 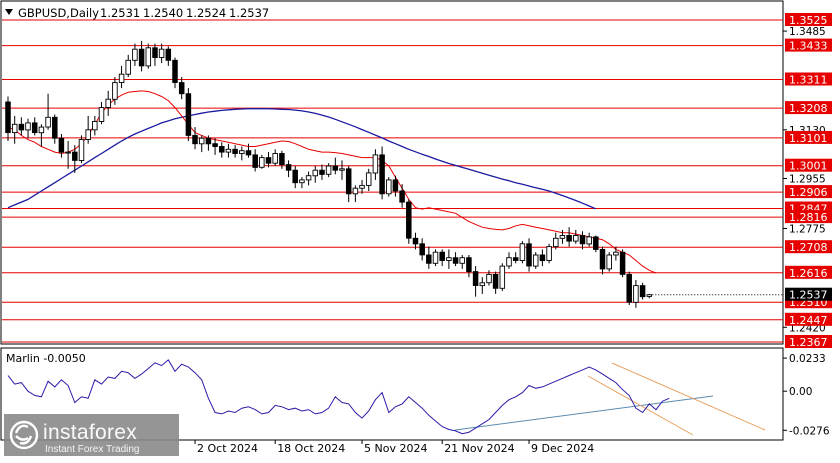 What do you see at coordinates (311, 448) in the screenshot?
I see `time-tick-label: 18 Oct 2024` at bounding box center [311, 448].